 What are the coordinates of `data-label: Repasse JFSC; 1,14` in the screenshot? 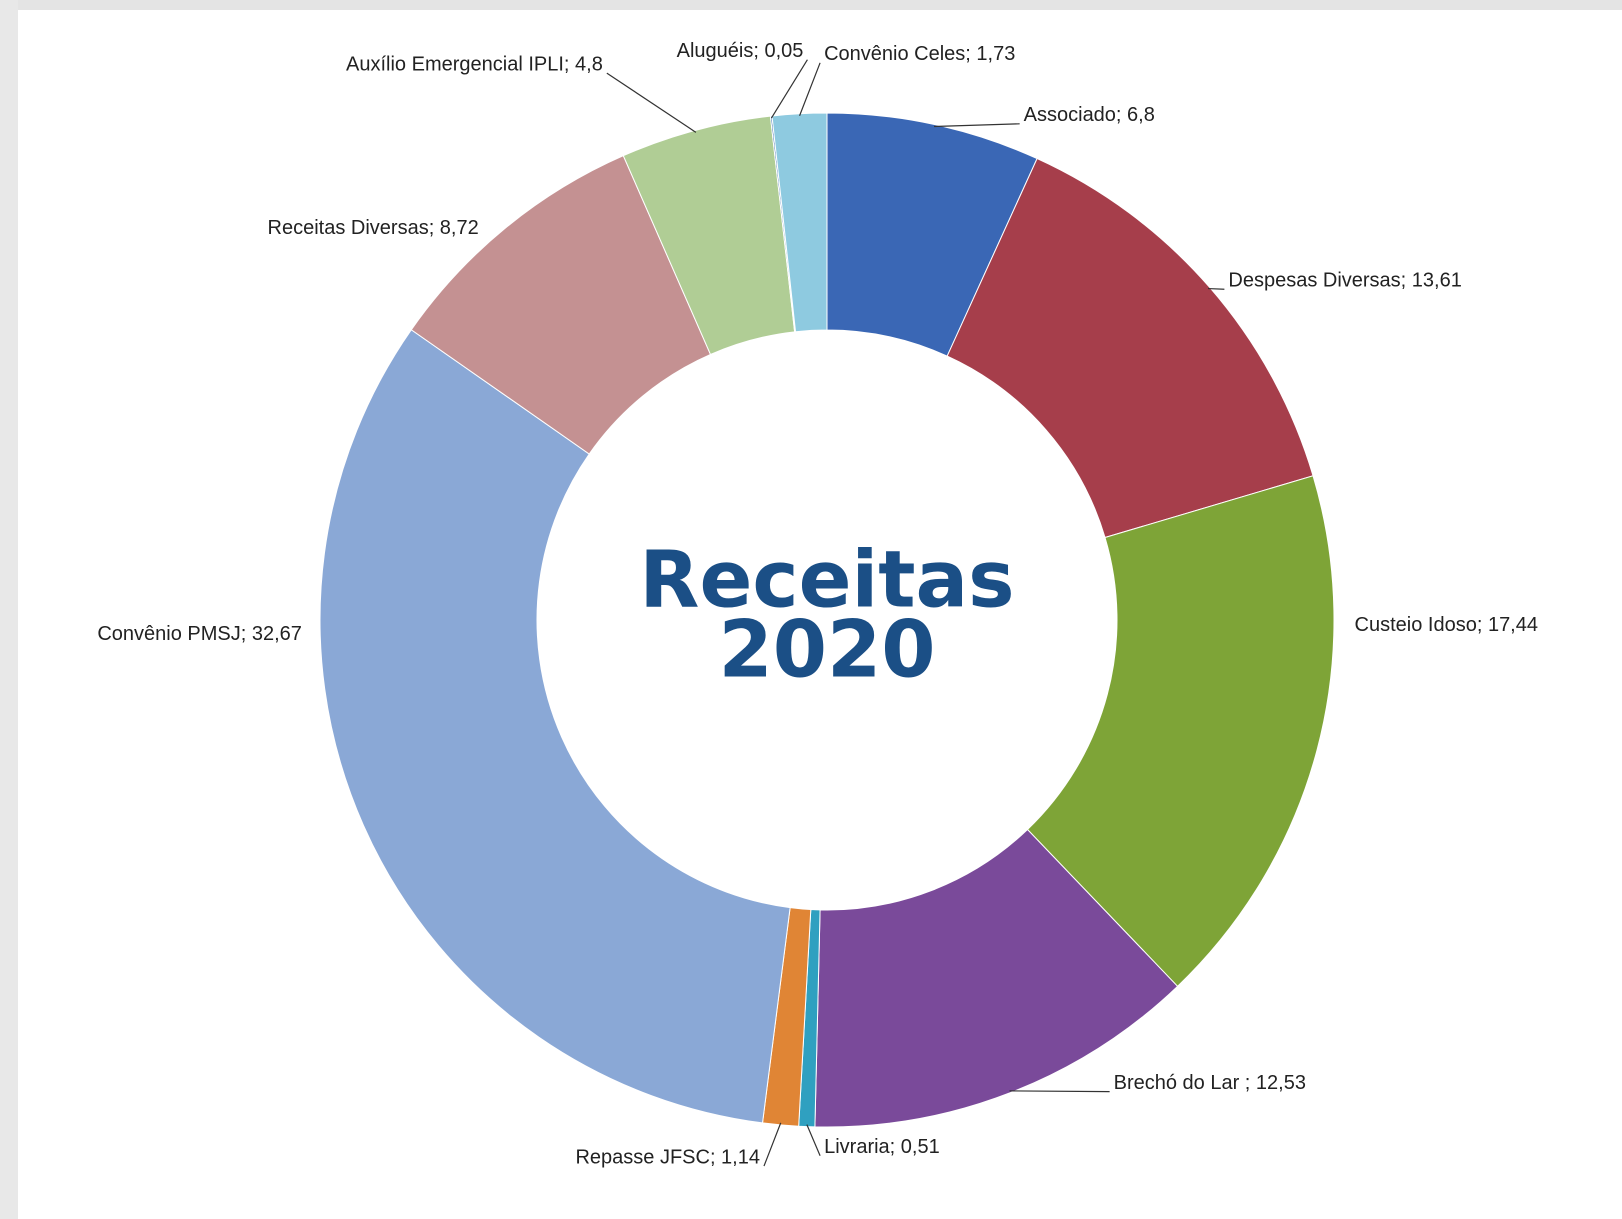 It's located at (667, 1157).